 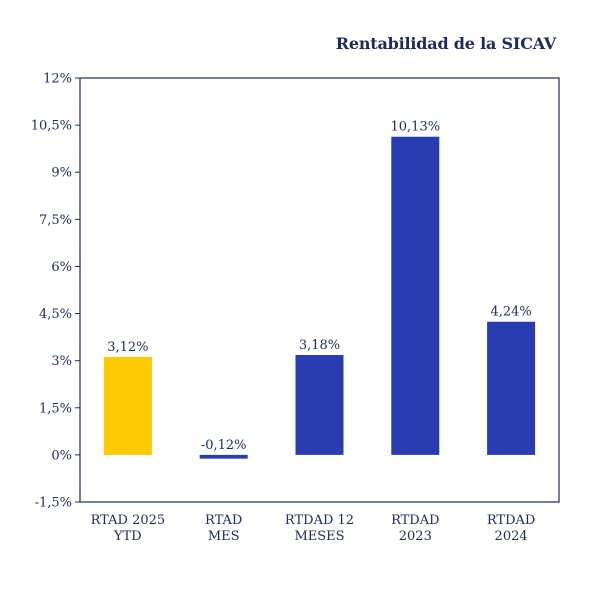 What do you see at coordinates (416, 127) in the screenshot?
I see `data-label: 10,13%` at bounding box center [416, 127].